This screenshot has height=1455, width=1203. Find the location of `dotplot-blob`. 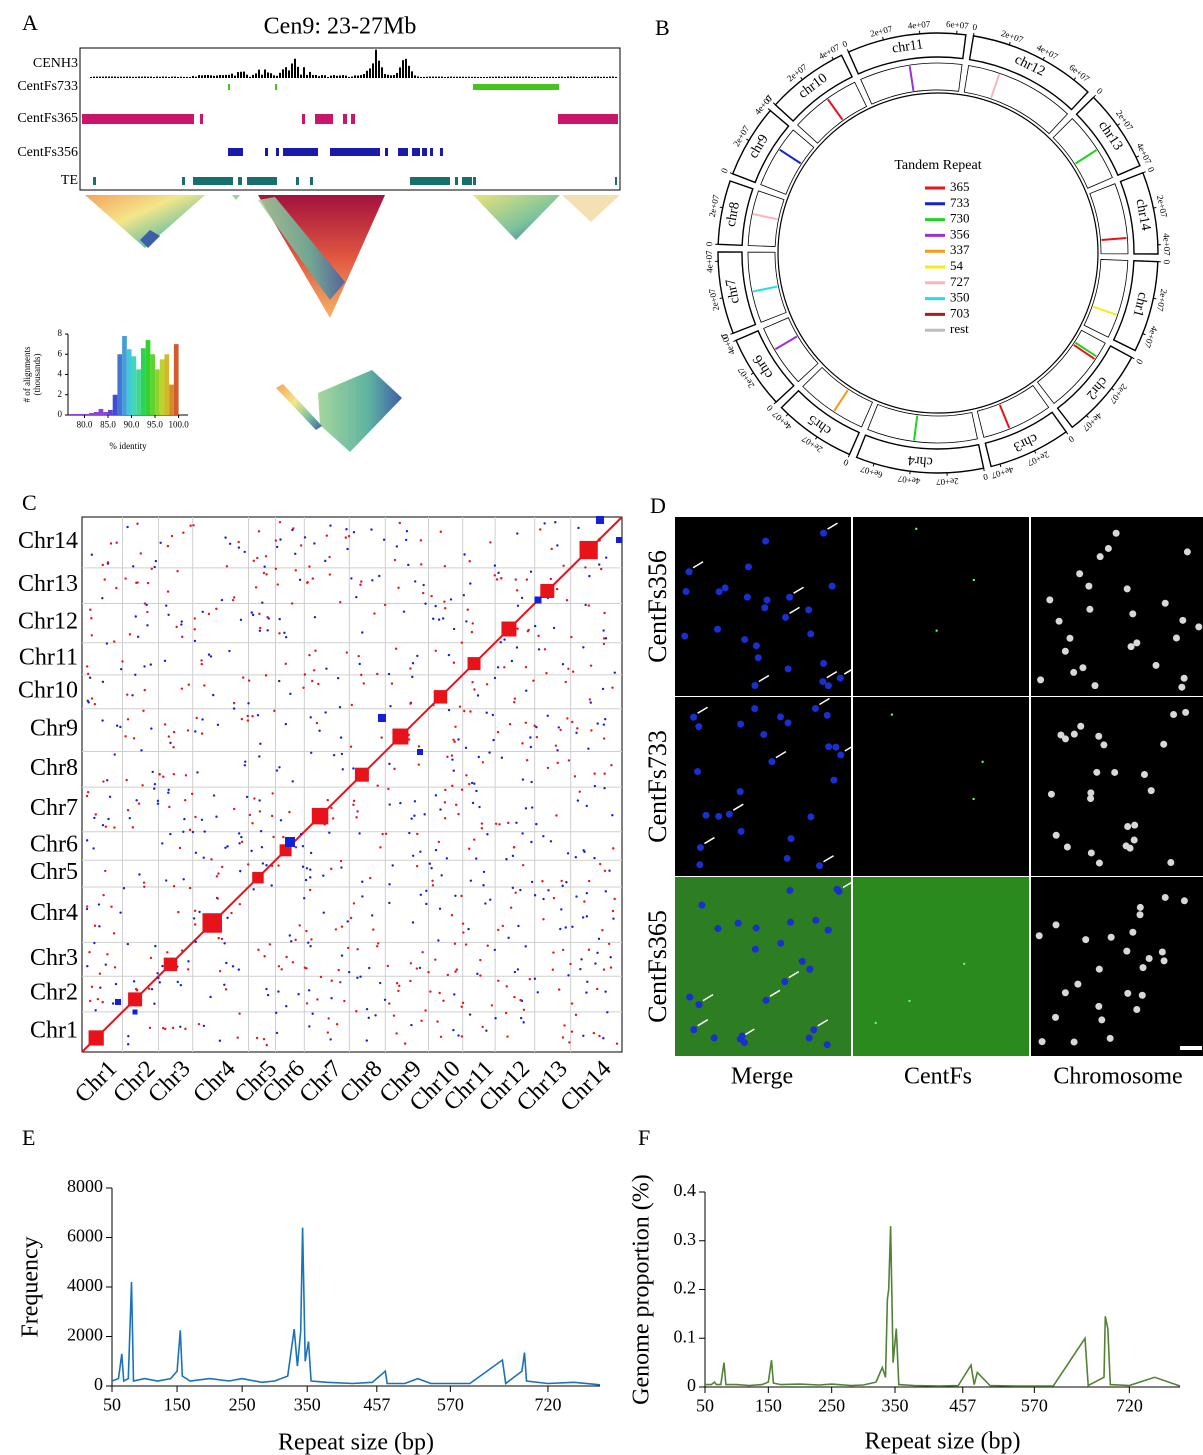

dotplot-blob is located at coordinates (290, 842).